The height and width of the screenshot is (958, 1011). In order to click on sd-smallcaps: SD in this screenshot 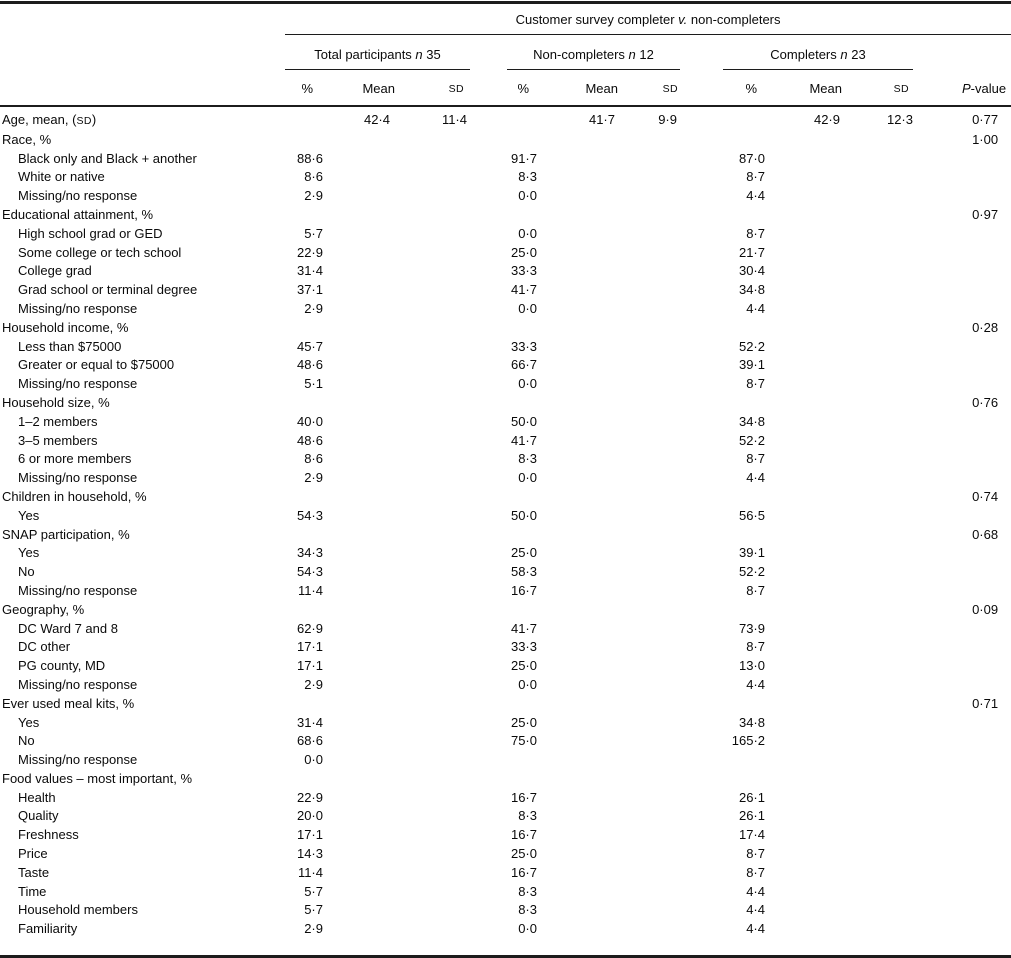, I will do `click(84, 121)`.